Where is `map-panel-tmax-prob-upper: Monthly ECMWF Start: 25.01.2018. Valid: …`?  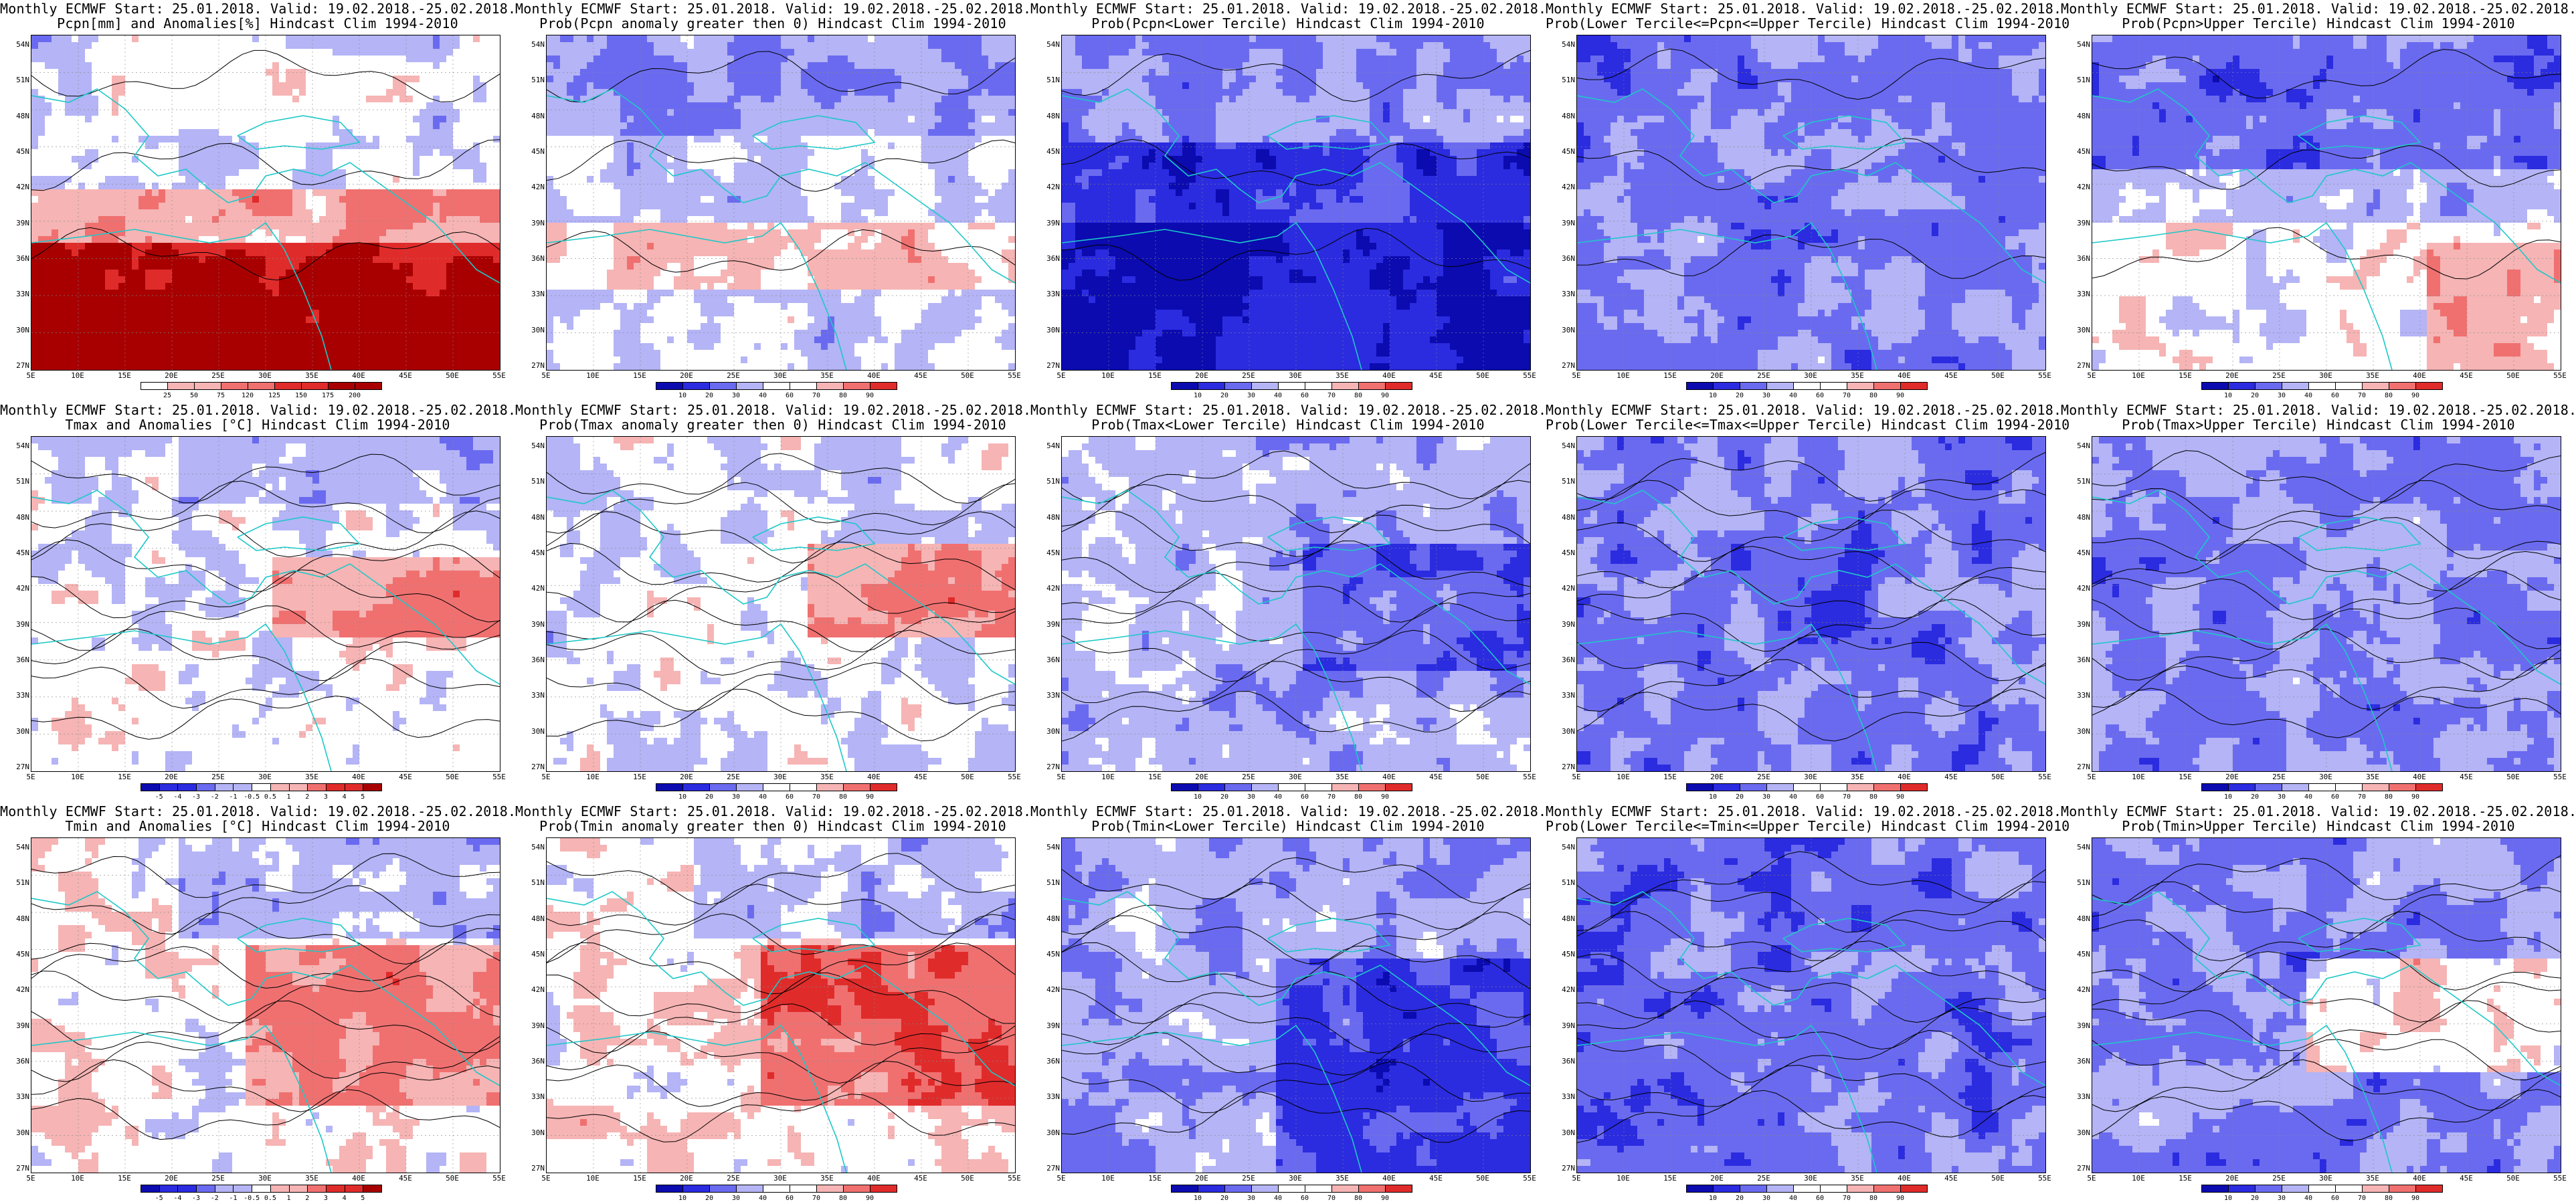 map-panel-tmax-prob-upper: Monthly ECMWF Start: 25.01.2018. Valid: … is located at coordinates (2318, 602).